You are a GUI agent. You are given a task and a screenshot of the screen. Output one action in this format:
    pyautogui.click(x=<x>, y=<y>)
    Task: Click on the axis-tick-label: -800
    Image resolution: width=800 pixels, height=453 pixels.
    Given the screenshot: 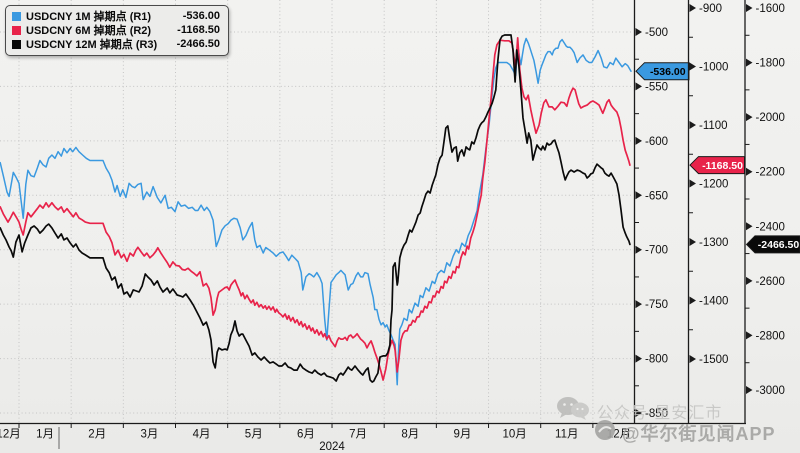 What is the action you would take?
    pyautogui.click(x=656, y=360)
    